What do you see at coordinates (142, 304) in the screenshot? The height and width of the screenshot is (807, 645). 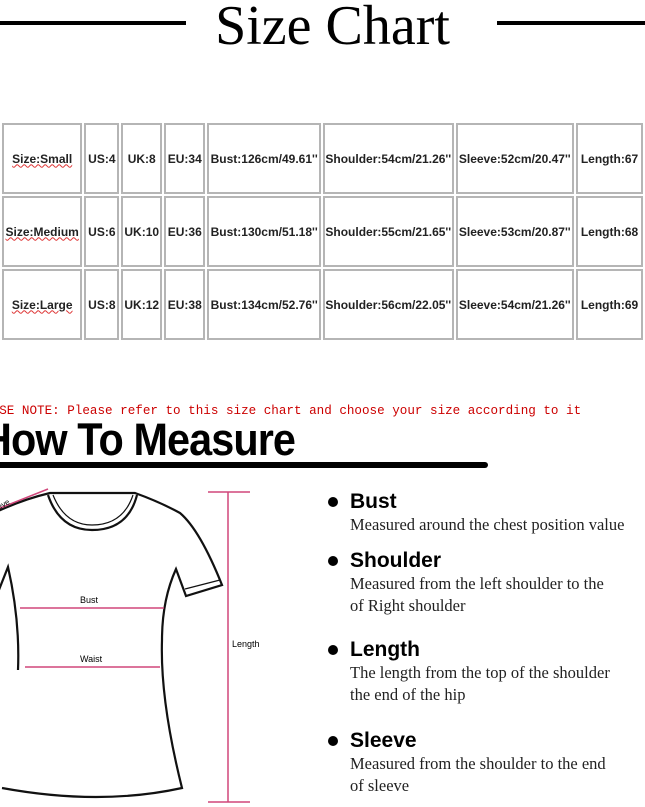 I see `cell-uk: UK:12` at bounding box center [142, 304].